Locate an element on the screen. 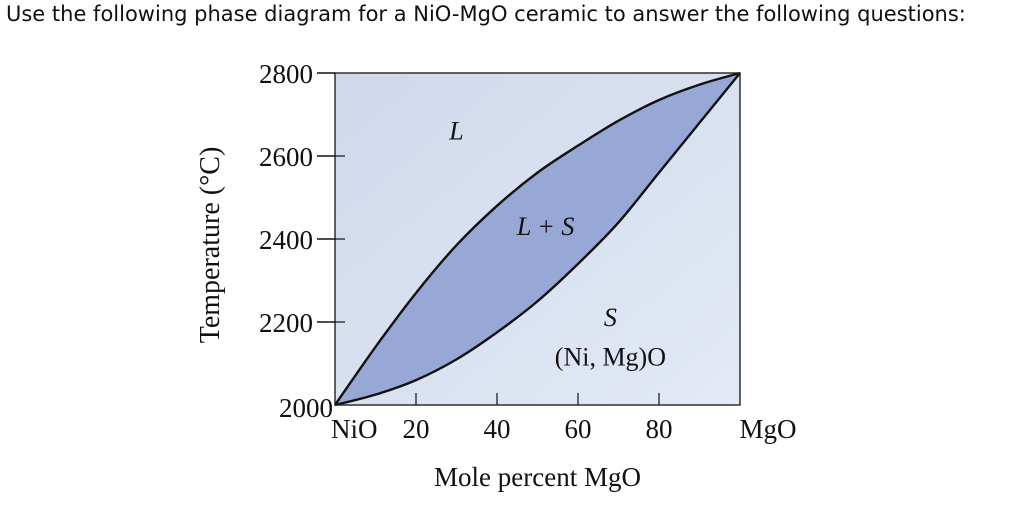  x-tick-label: 40 is located at coordinates (497, 429).